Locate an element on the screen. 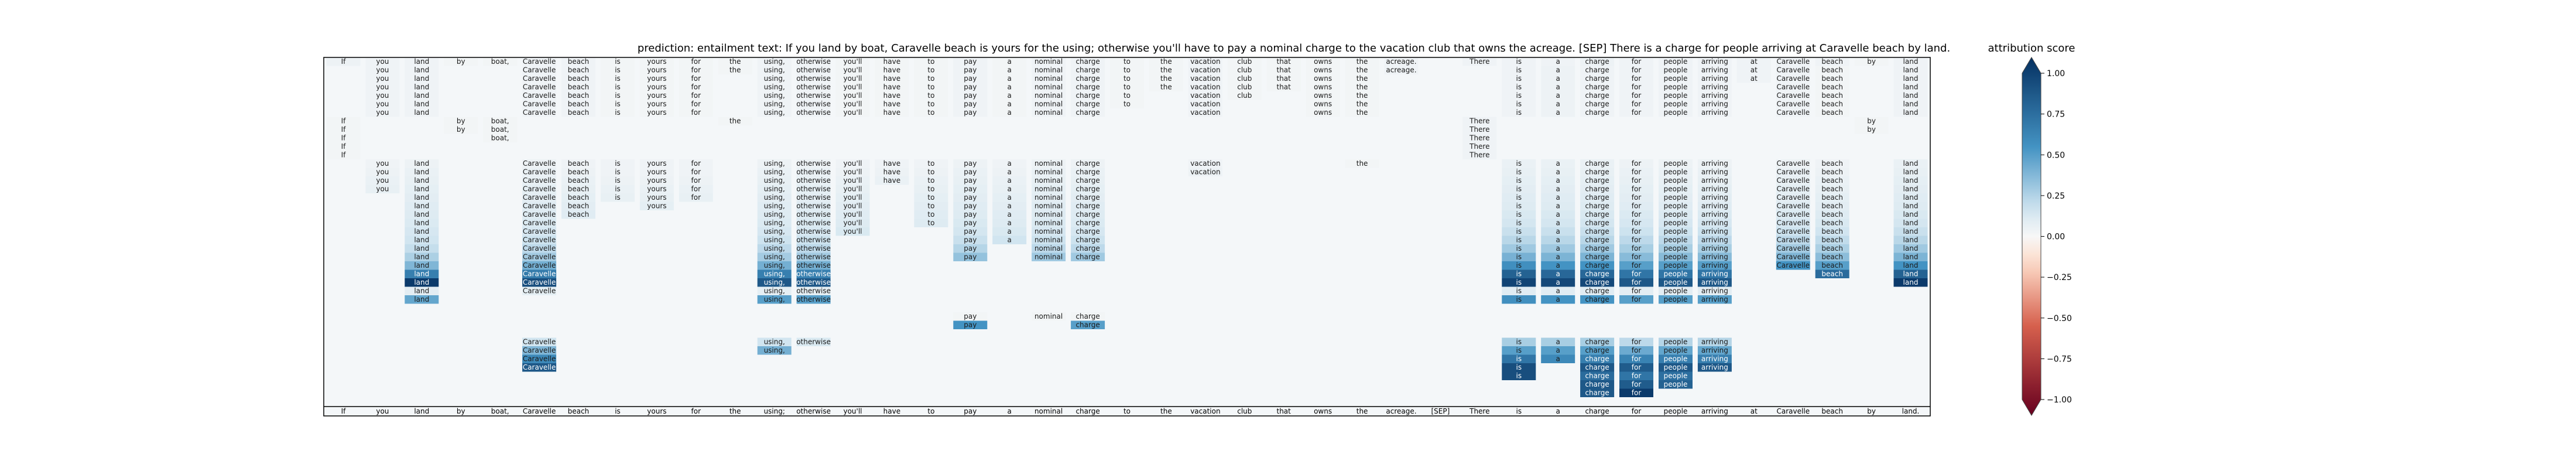  heatmap-cell-label: you is located at coordinates (382, 104).